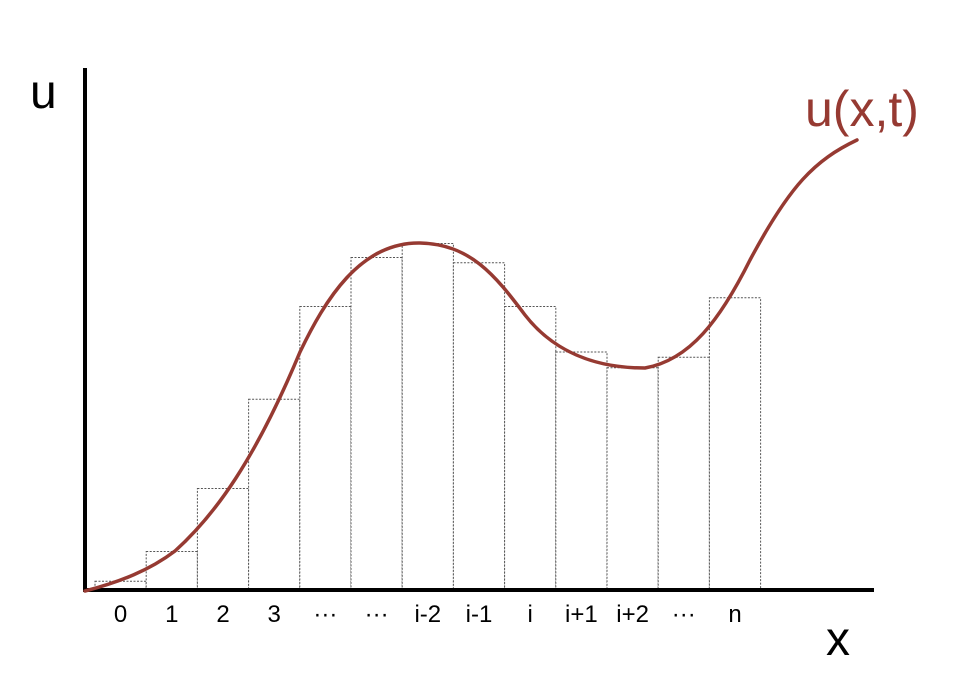 The image size is (980, 689). Describe the element at coordinates (734, 614) in the screenshot. I see `cell-index-label: n` at that location.